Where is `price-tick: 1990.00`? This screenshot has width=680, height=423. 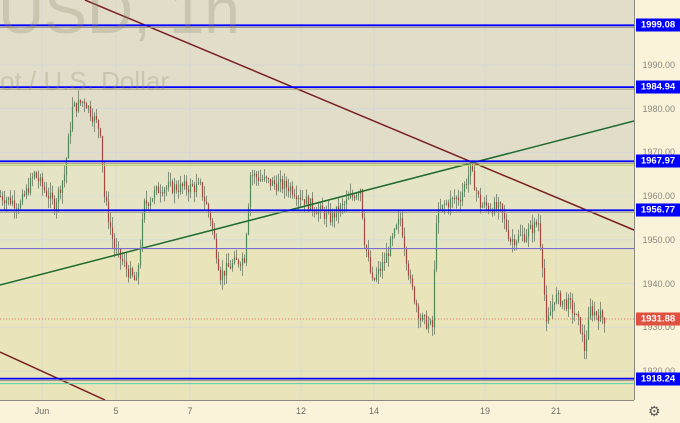
price-tick: 1990.00 is located at coordinates (658, 65).